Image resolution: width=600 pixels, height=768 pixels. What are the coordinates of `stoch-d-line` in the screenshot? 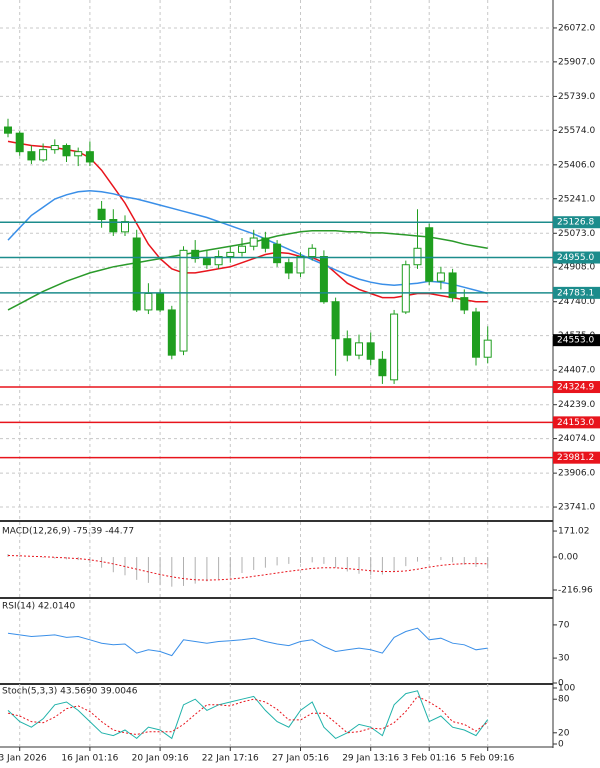 It's located at (248, 715).